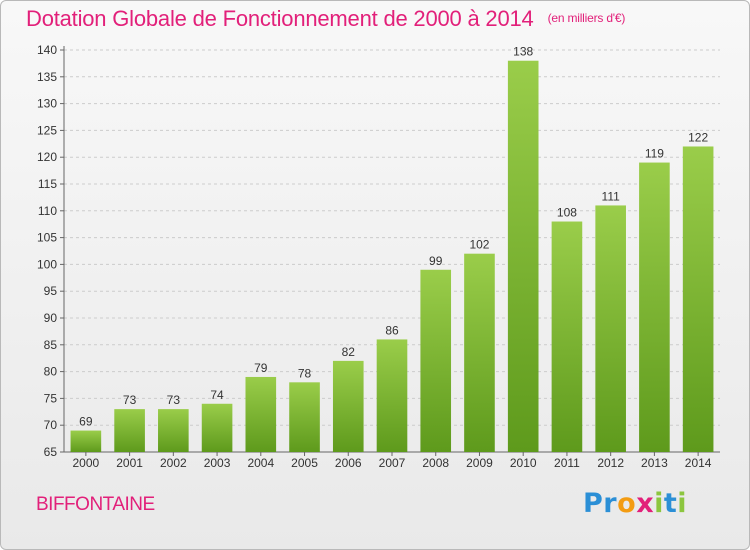 The height and width of the screenshot is (550, 750). I want to click on data-label: 99, so click(436, 261).